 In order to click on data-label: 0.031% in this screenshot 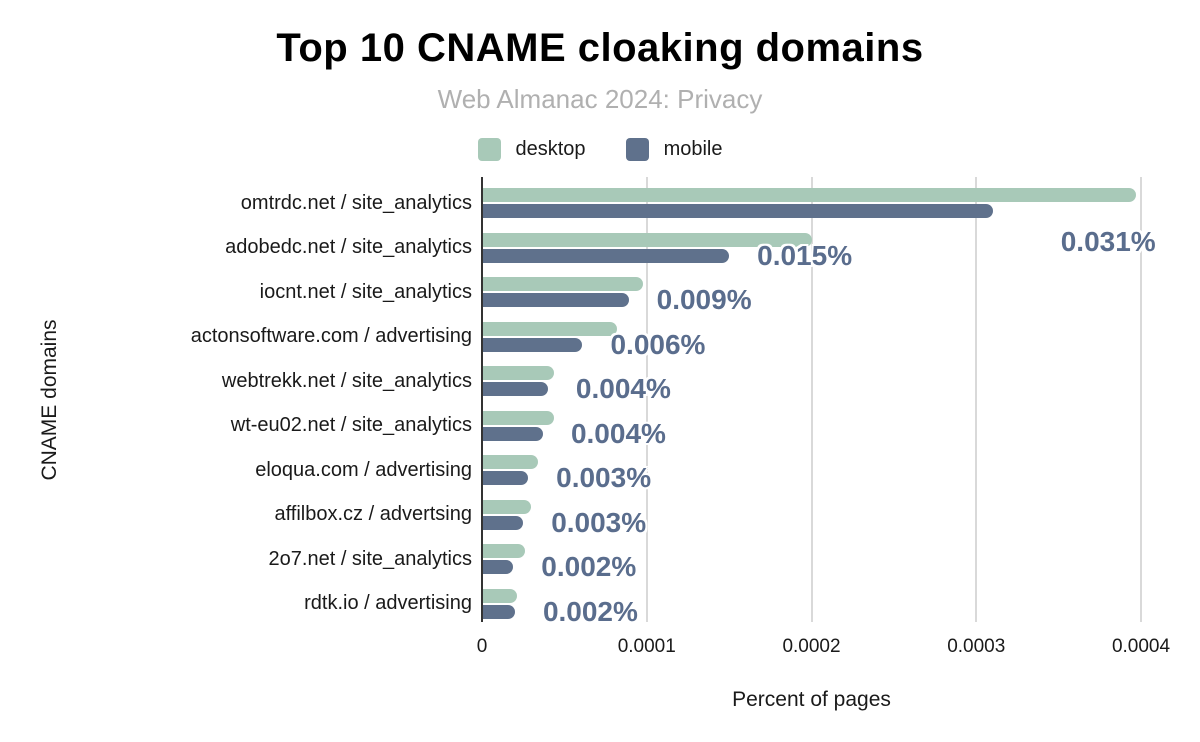, I will do `click(1108, 241)`.